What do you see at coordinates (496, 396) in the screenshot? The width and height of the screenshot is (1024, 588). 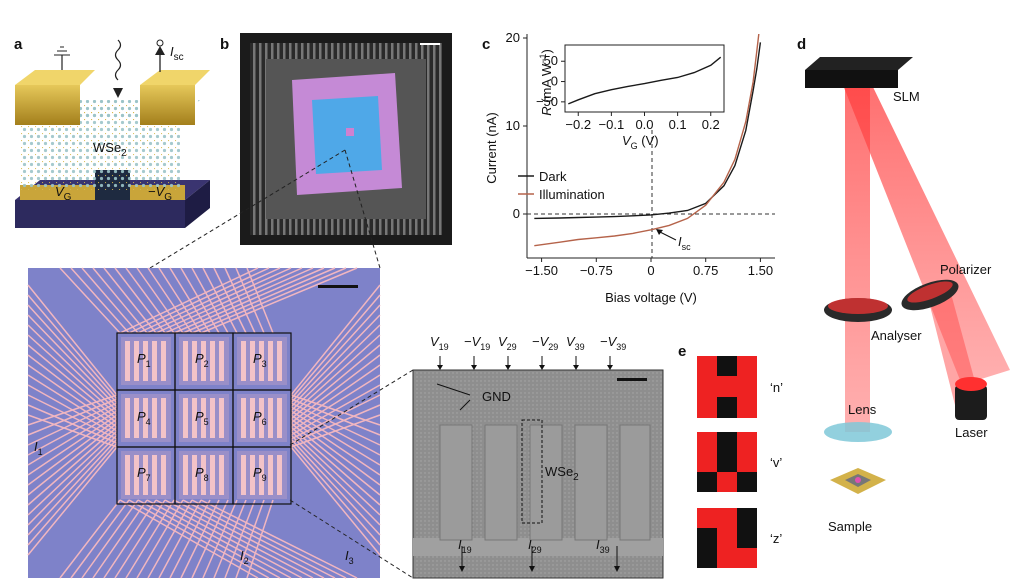 I see `gnd-label: GND` at bounding box center [496, 396].